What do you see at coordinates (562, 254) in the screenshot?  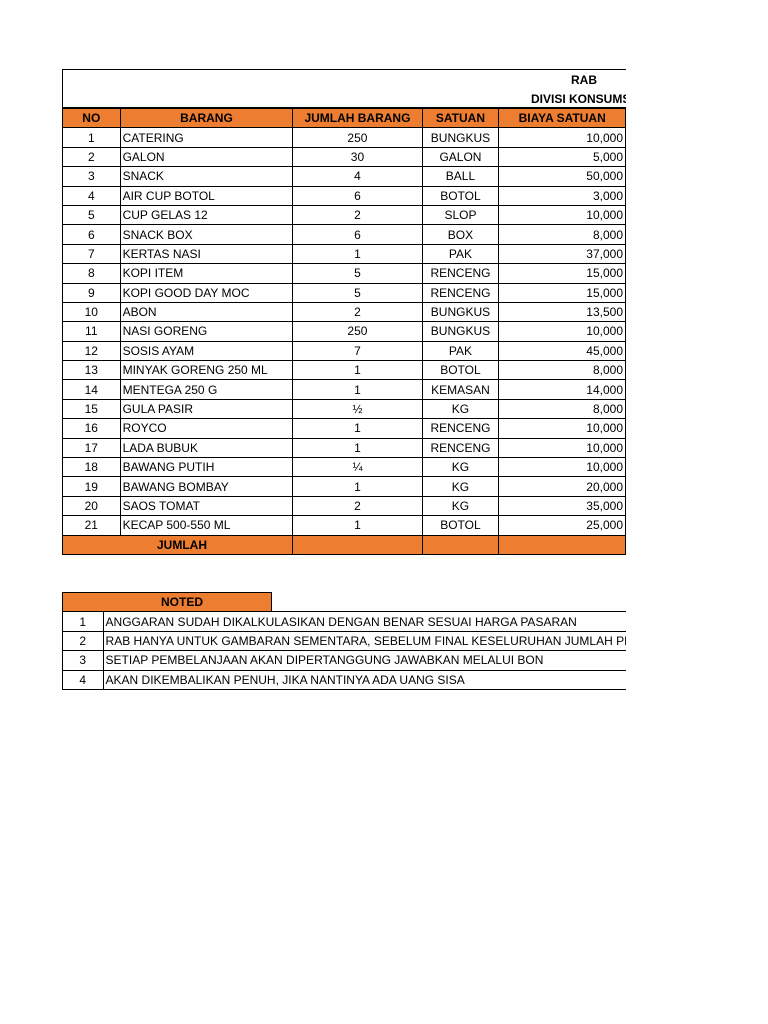 I see `table-cell: 37,000` at bounding box center [562, 254].